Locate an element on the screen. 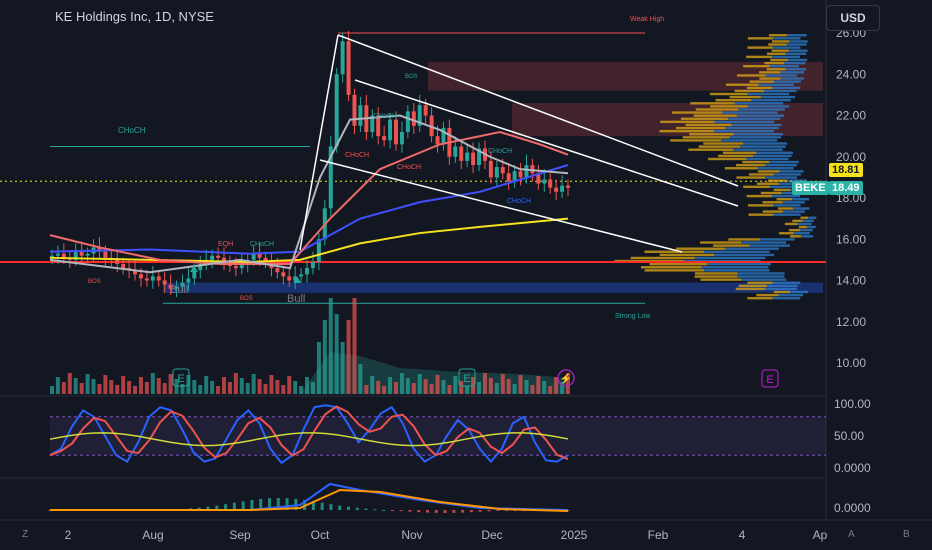  price-axis-label: 12.00 is located at coordinates (851, 322).